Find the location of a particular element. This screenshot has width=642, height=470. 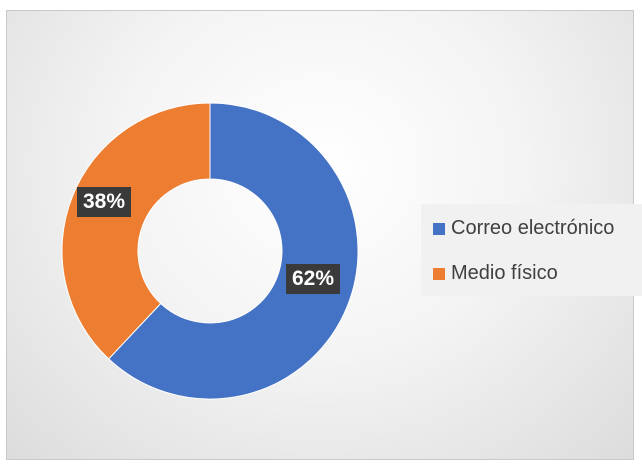

legend-item-correo-electronico: Correo electrónico is located at coordinates (523, 228).